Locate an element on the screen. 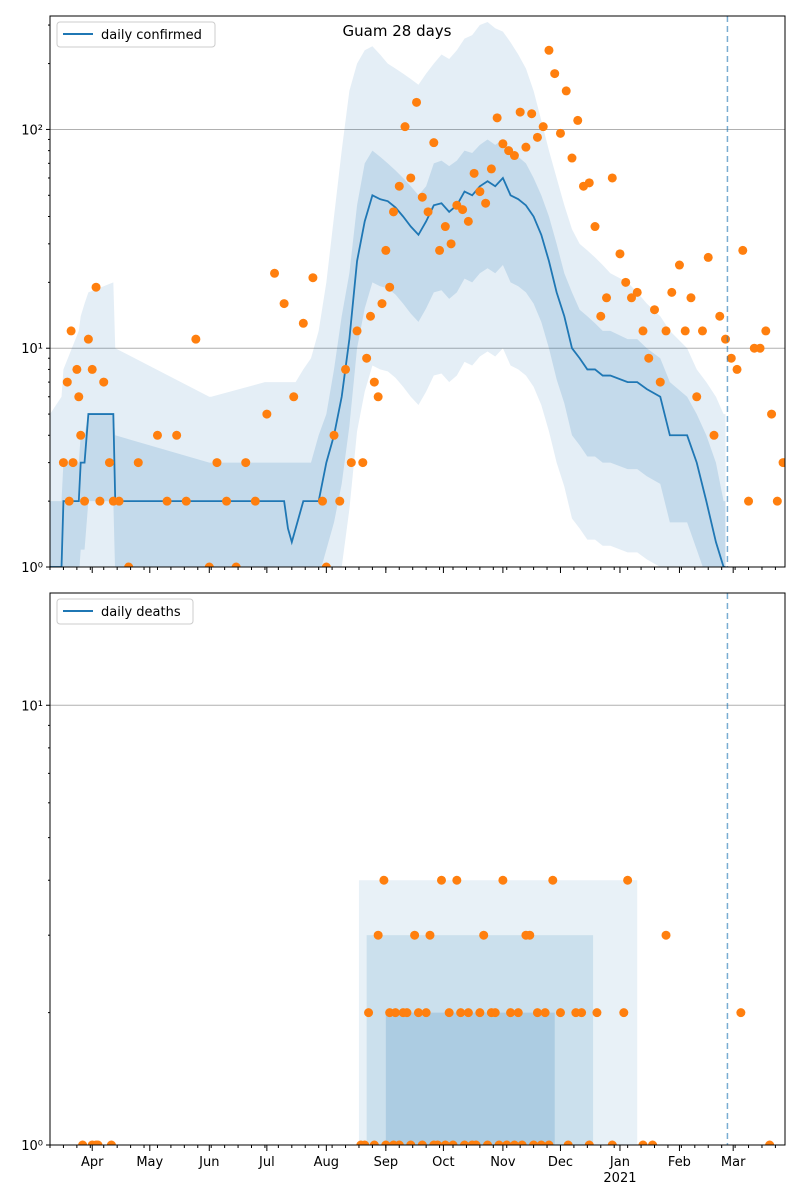  legend-label: daily deaths is located at coordinates (141, 612).